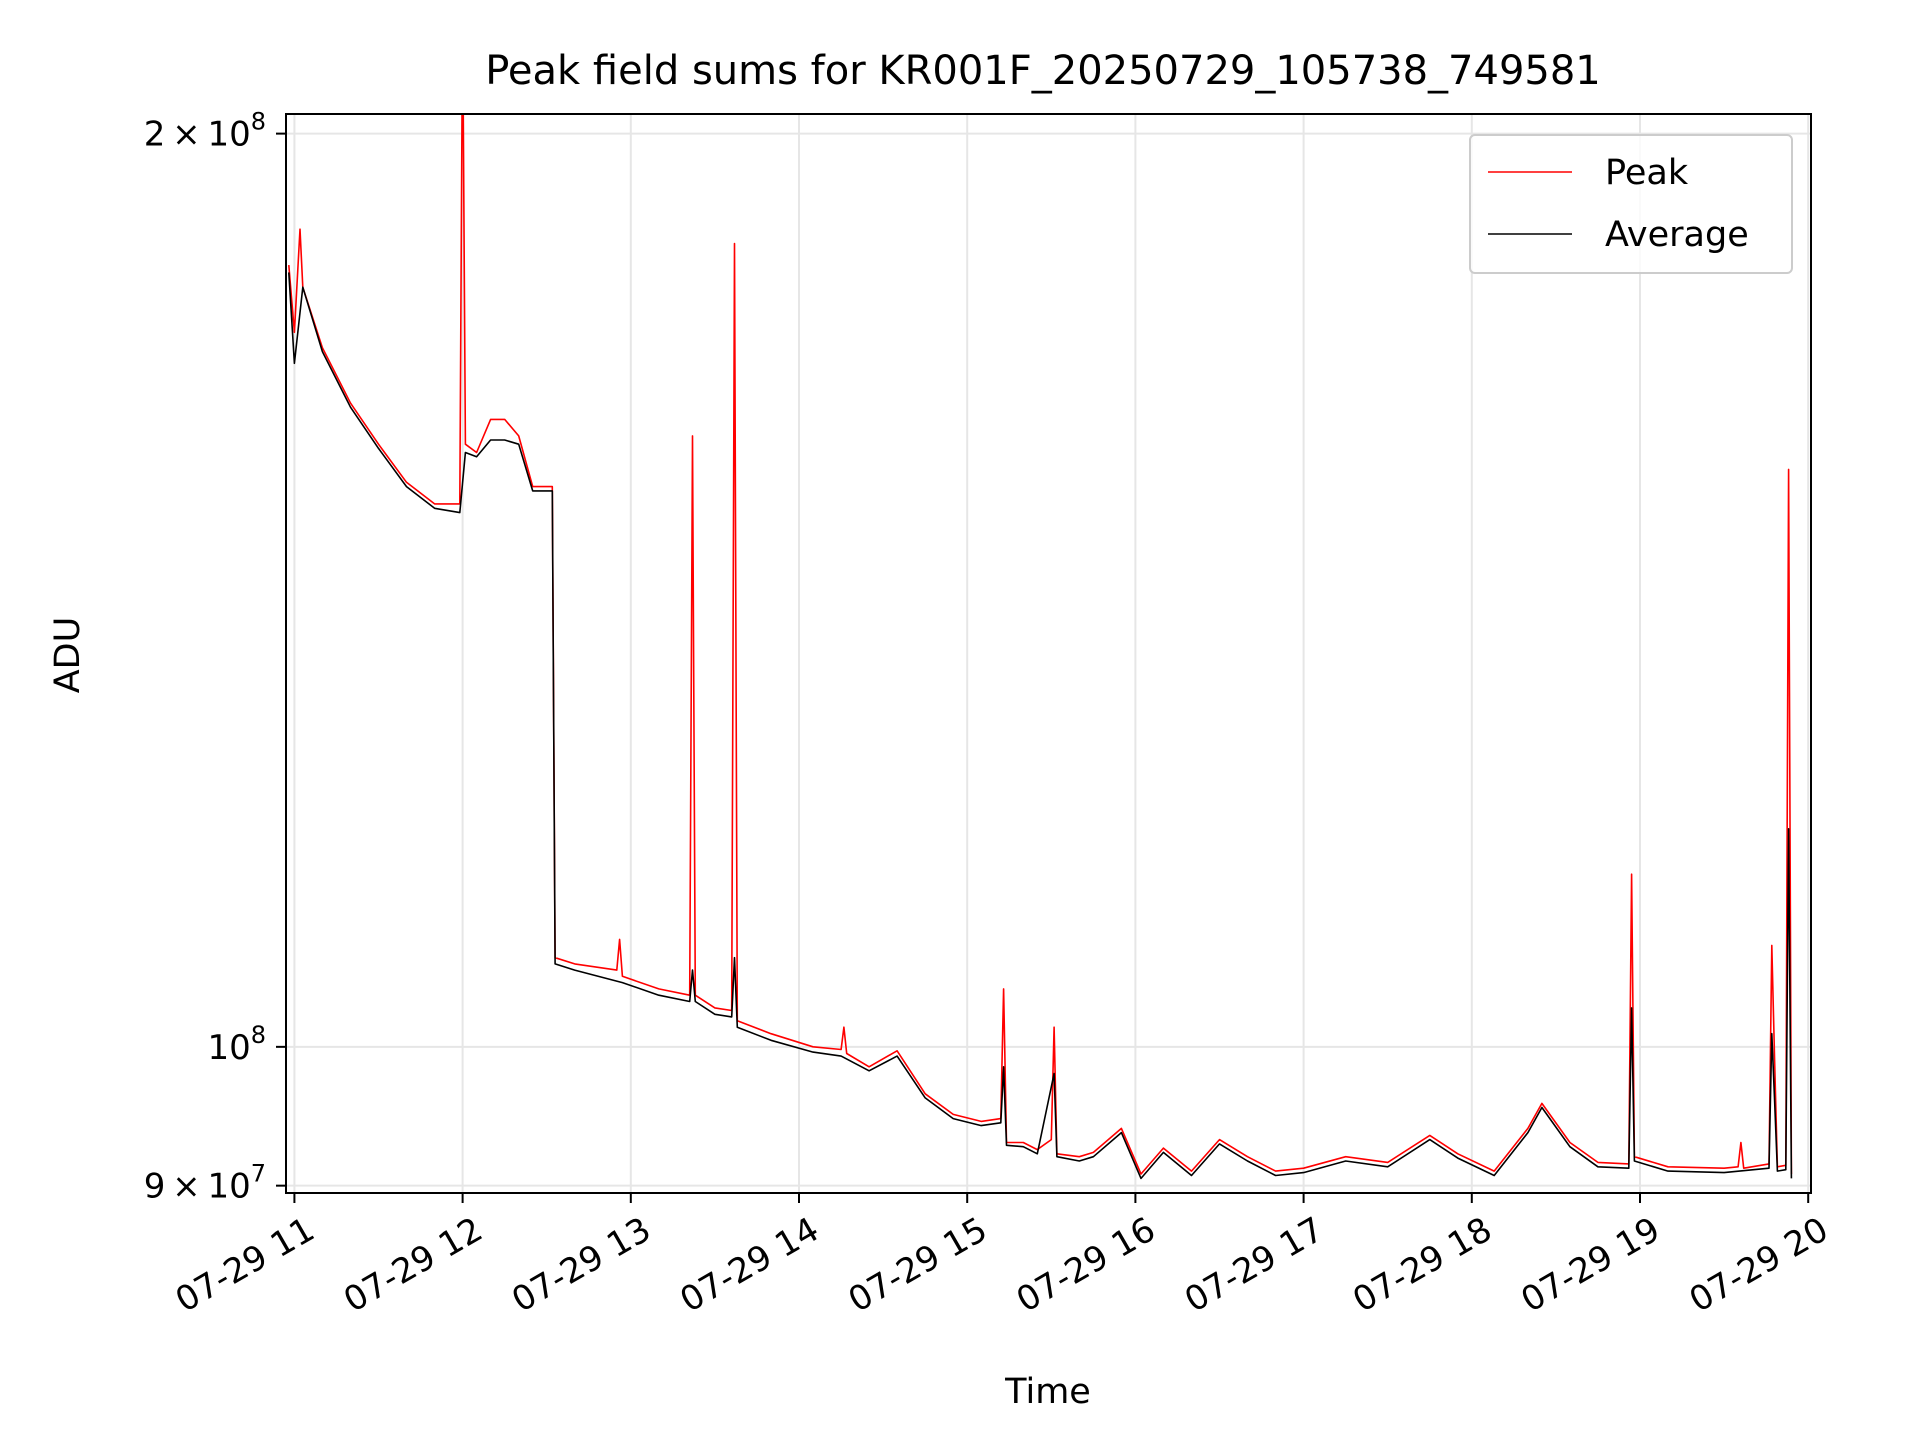  What do you see at coordinates (205, 131) in the screenshot?
I see `y-tick-label: 2 × 10⁸` at bounding box center [205, 131].